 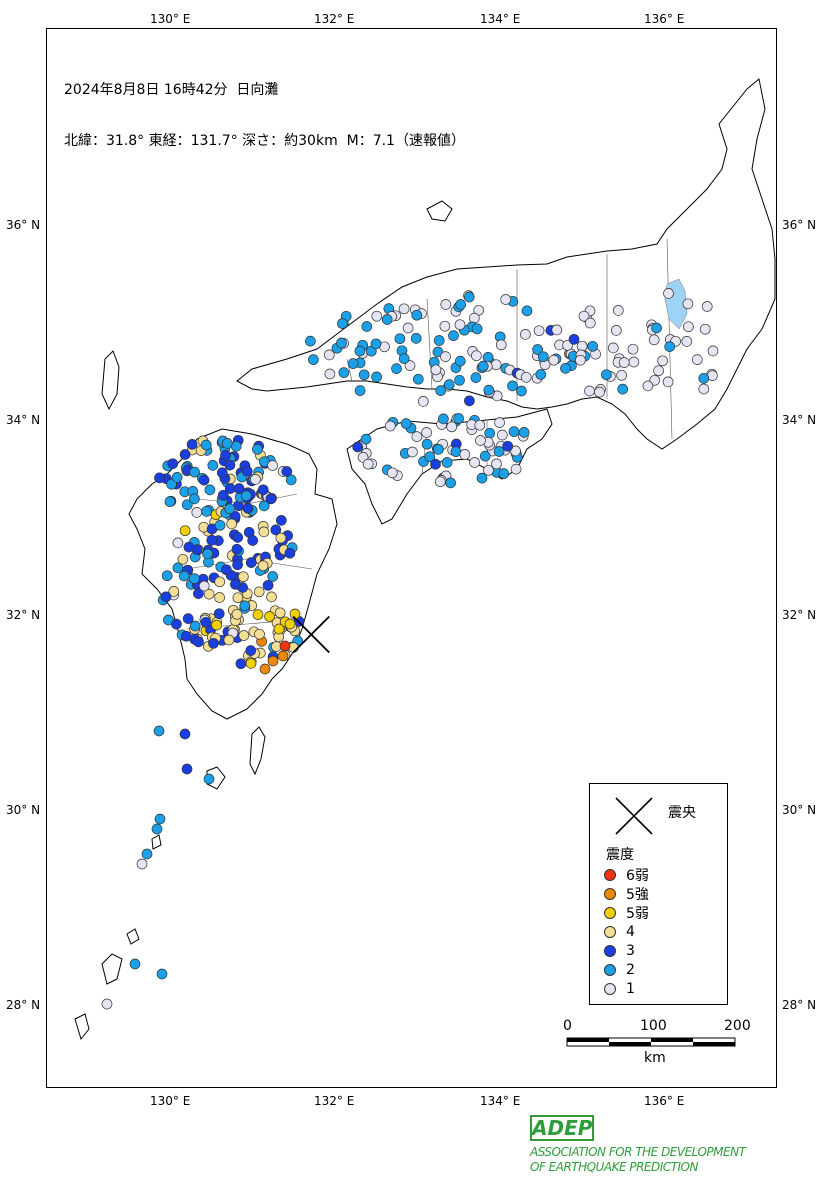 I want to click on legend-label: 5強, so click(x=637, y=895).